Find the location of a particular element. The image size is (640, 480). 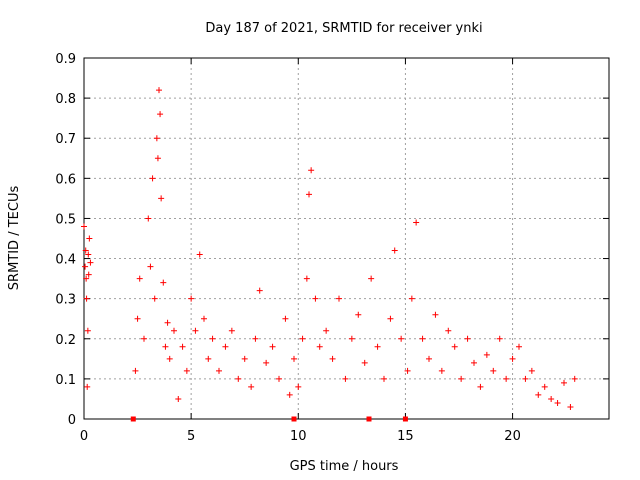

x-tick-label: 5 is located at coordinates (191, 436).